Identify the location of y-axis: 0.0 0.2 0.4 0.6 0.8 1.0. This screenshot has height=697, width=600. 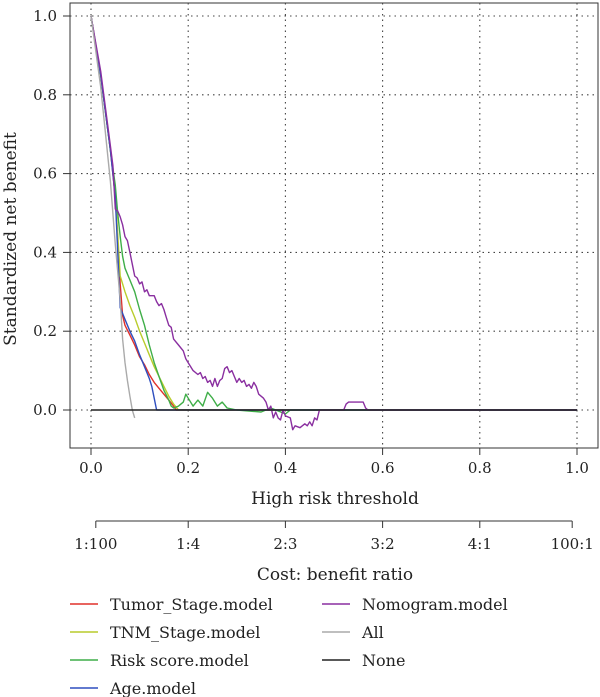
(52, 213).